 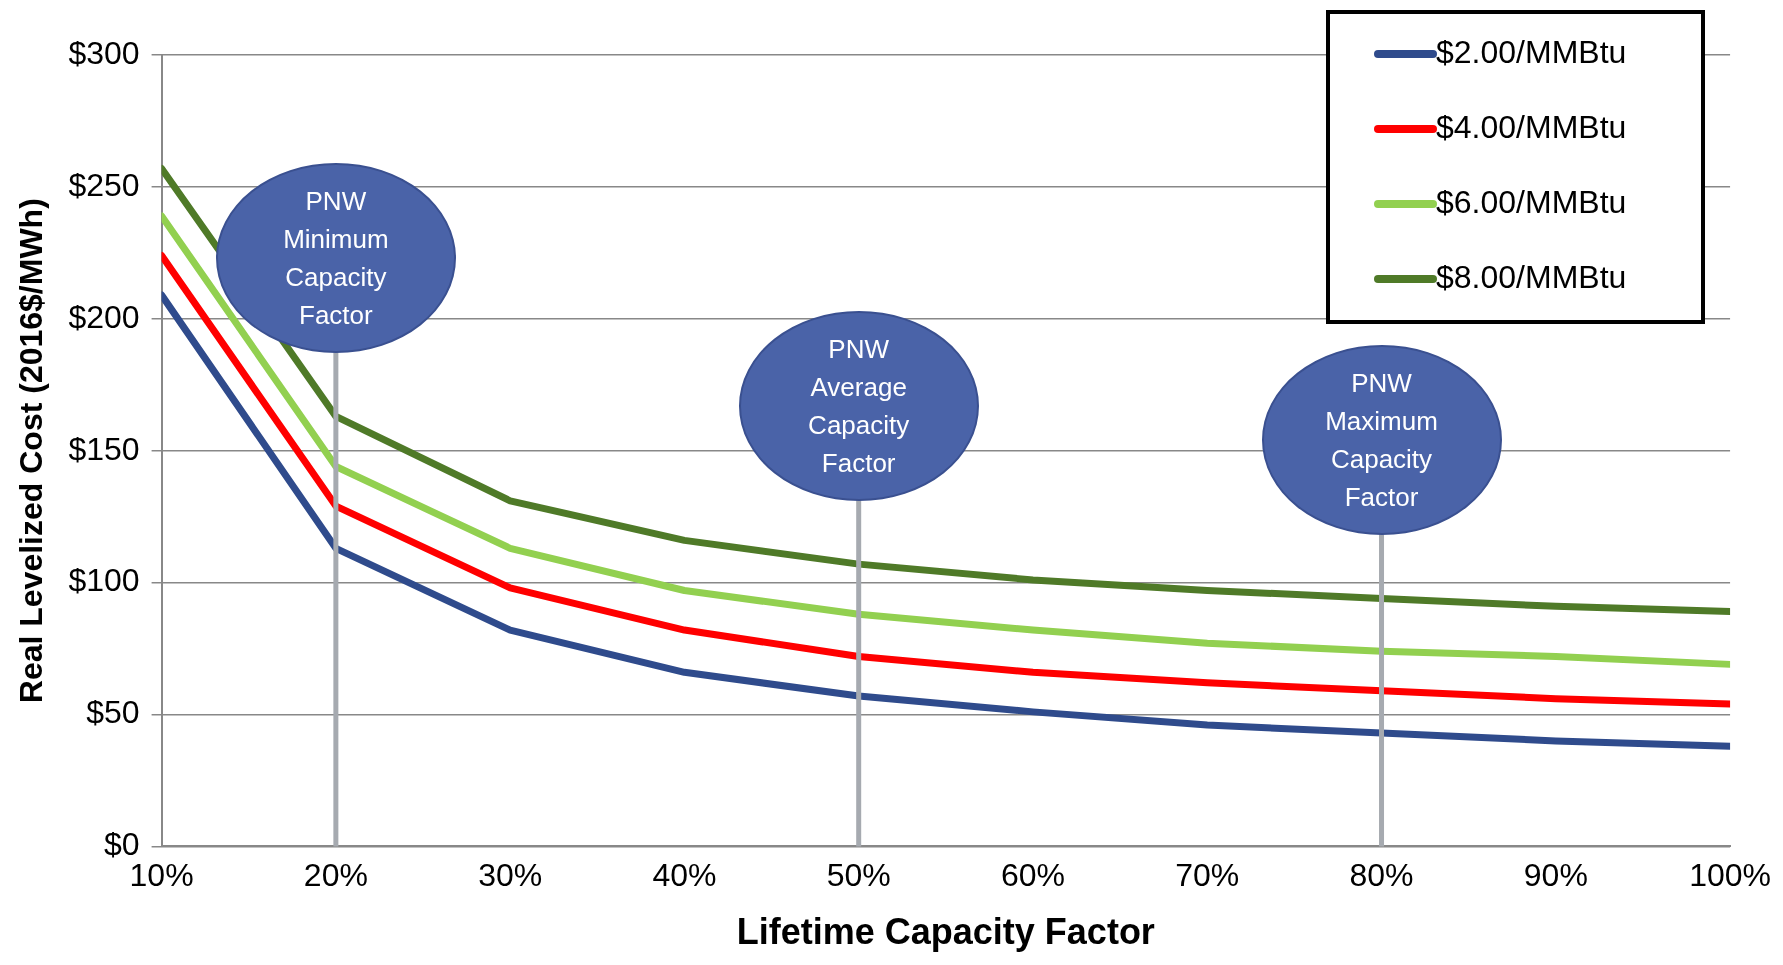 I want to click on x-tick-label: 70%, so click(x=1207, y=875).